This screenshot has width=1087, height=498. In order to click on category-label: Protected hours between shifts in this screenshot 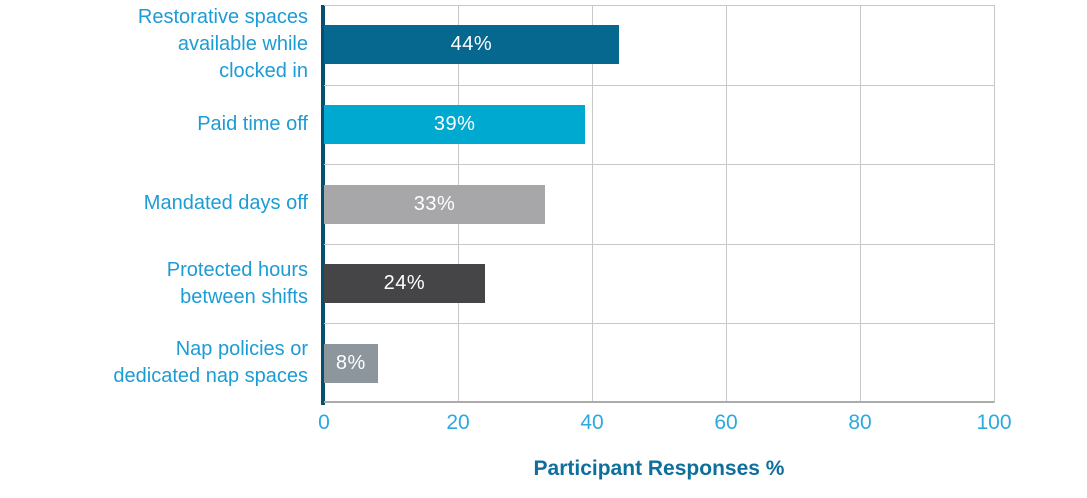, I will do `click(237, 283)`.